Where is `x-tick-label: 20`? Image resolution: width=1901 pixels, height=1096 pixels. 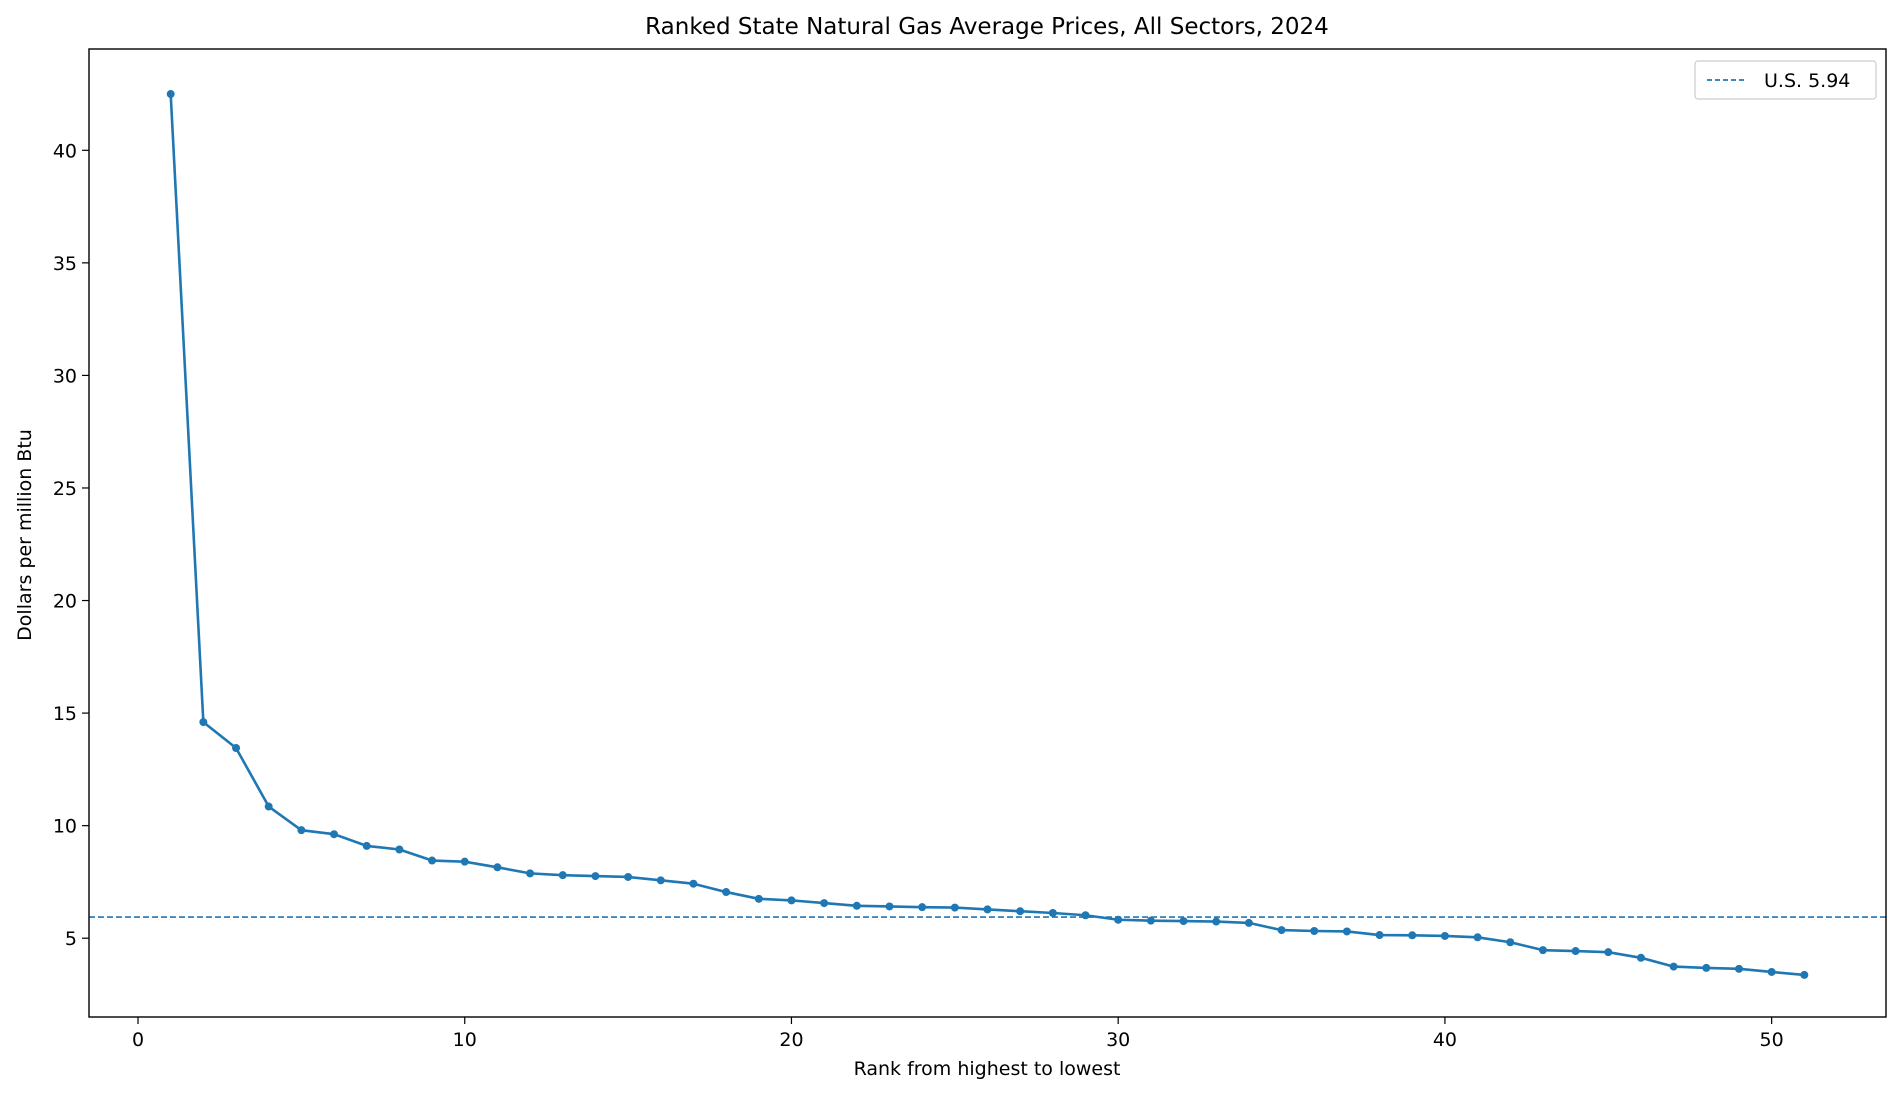 x-tick-label: 20 is located at coordinates (791, 1040).